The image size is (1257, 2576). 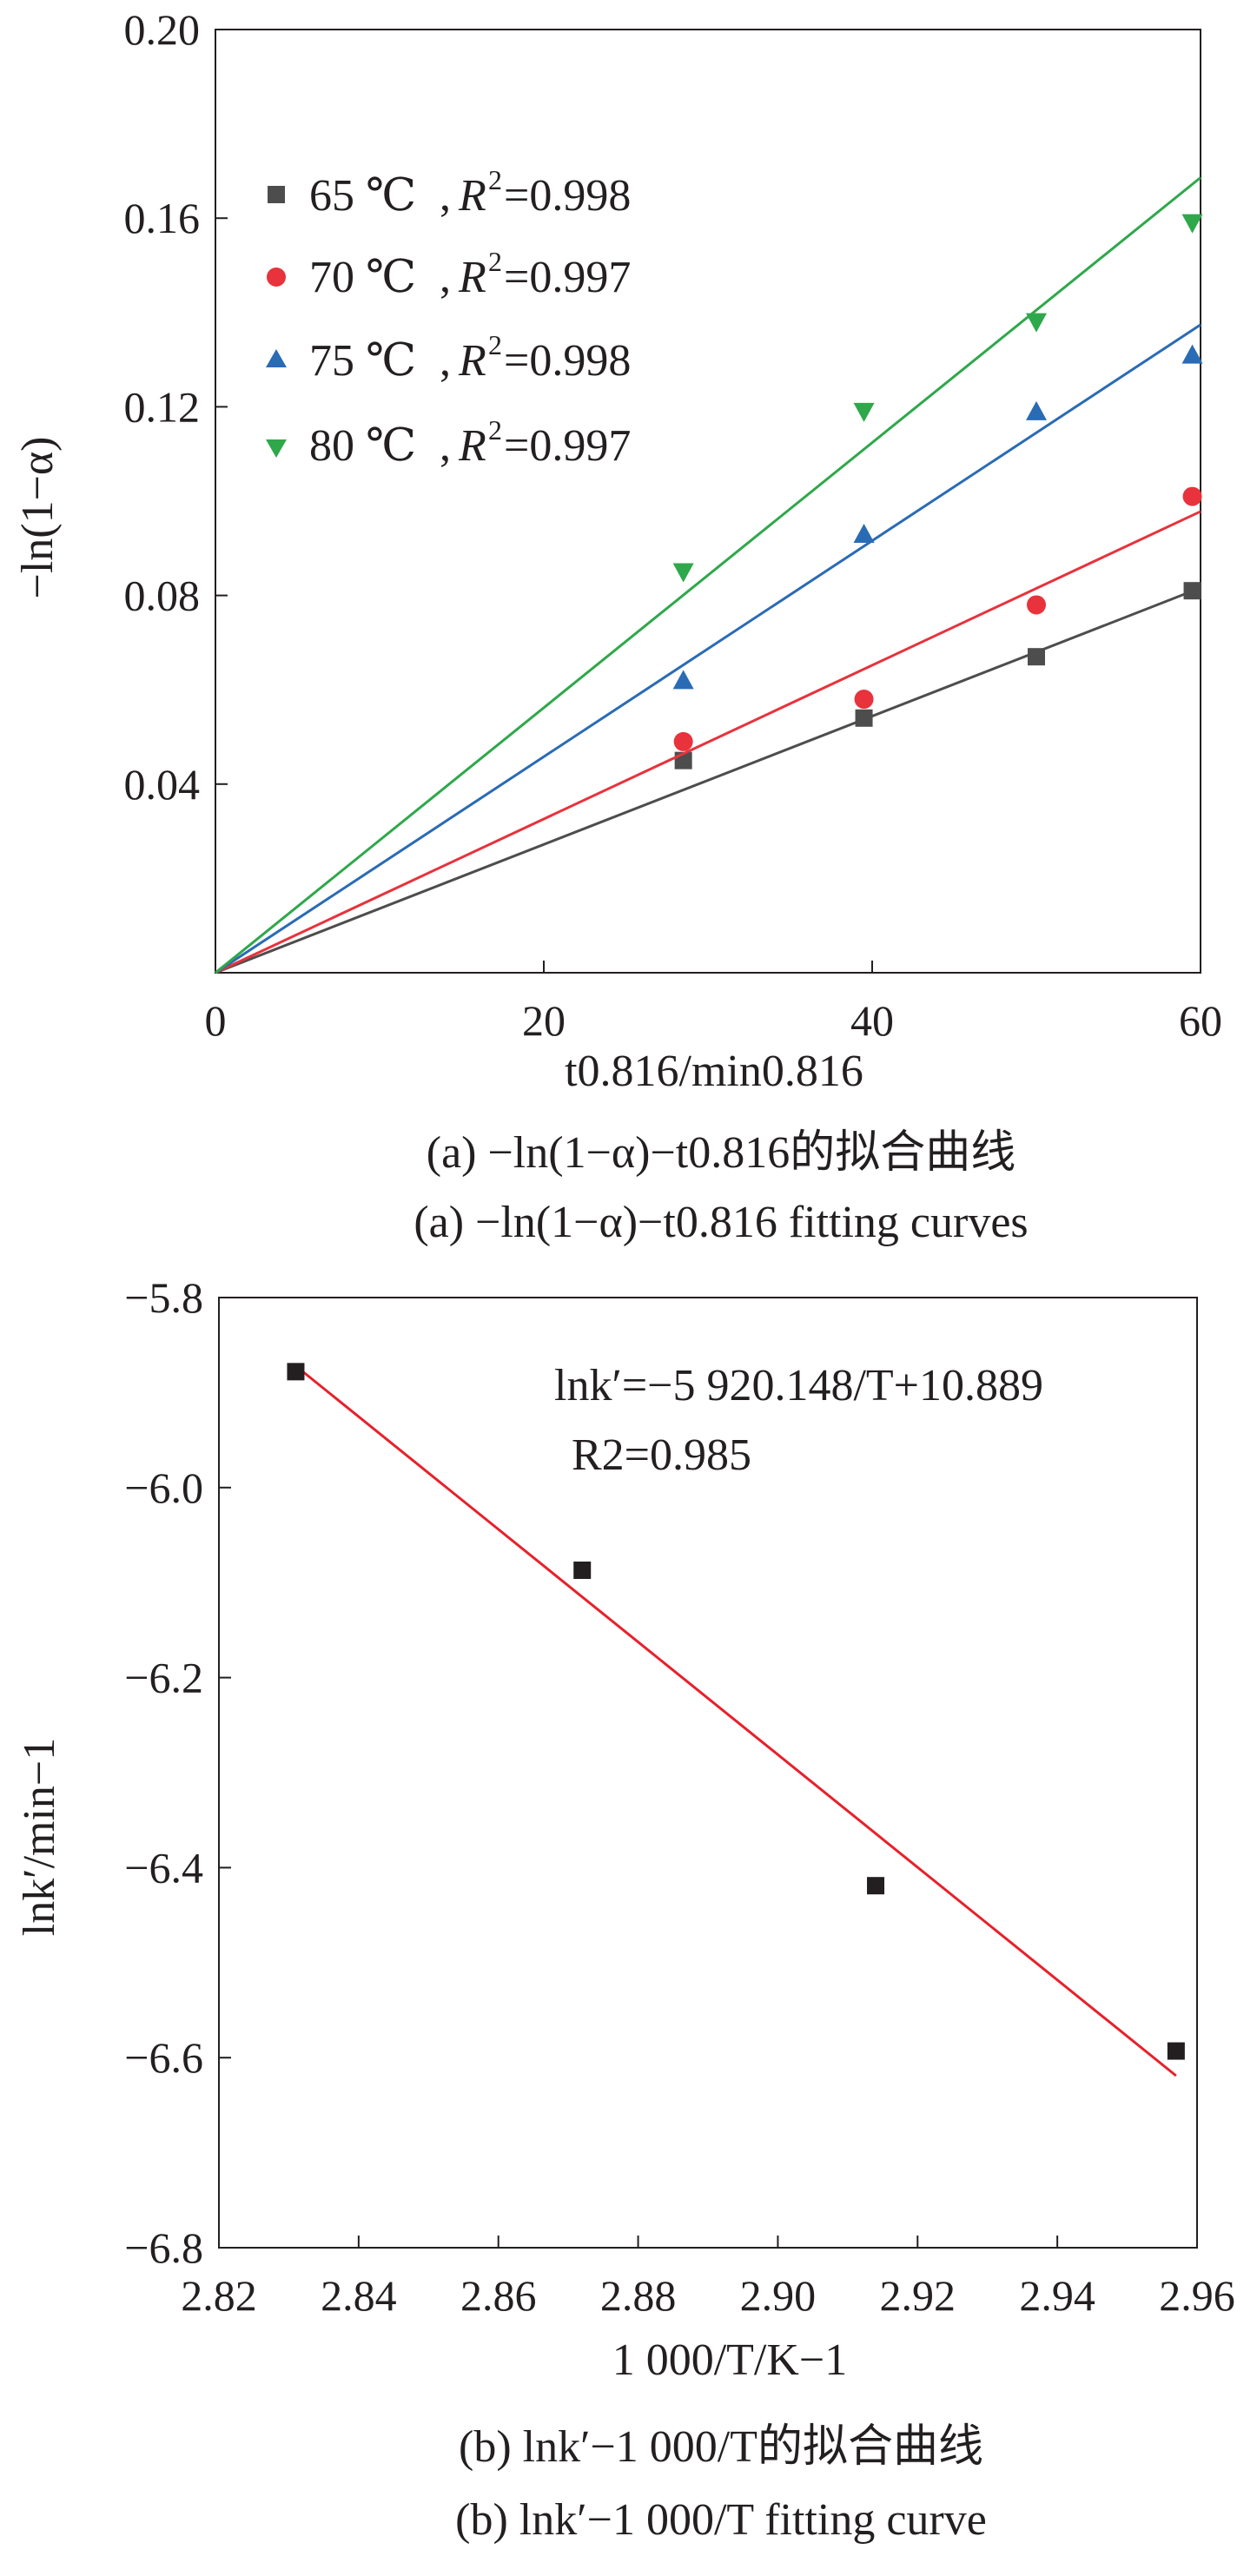 What do you see at coordinates (730, 2360) in the screenshot?
I see `chart-b-xlabel: 1 000/T/K−1` at bounding box center [730, 2360].